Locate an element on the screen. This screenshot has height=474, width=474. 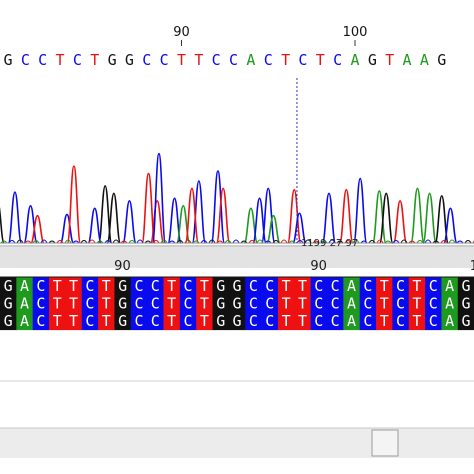
alignment-scrollbar-thumb is located at coordinates (385, 443).